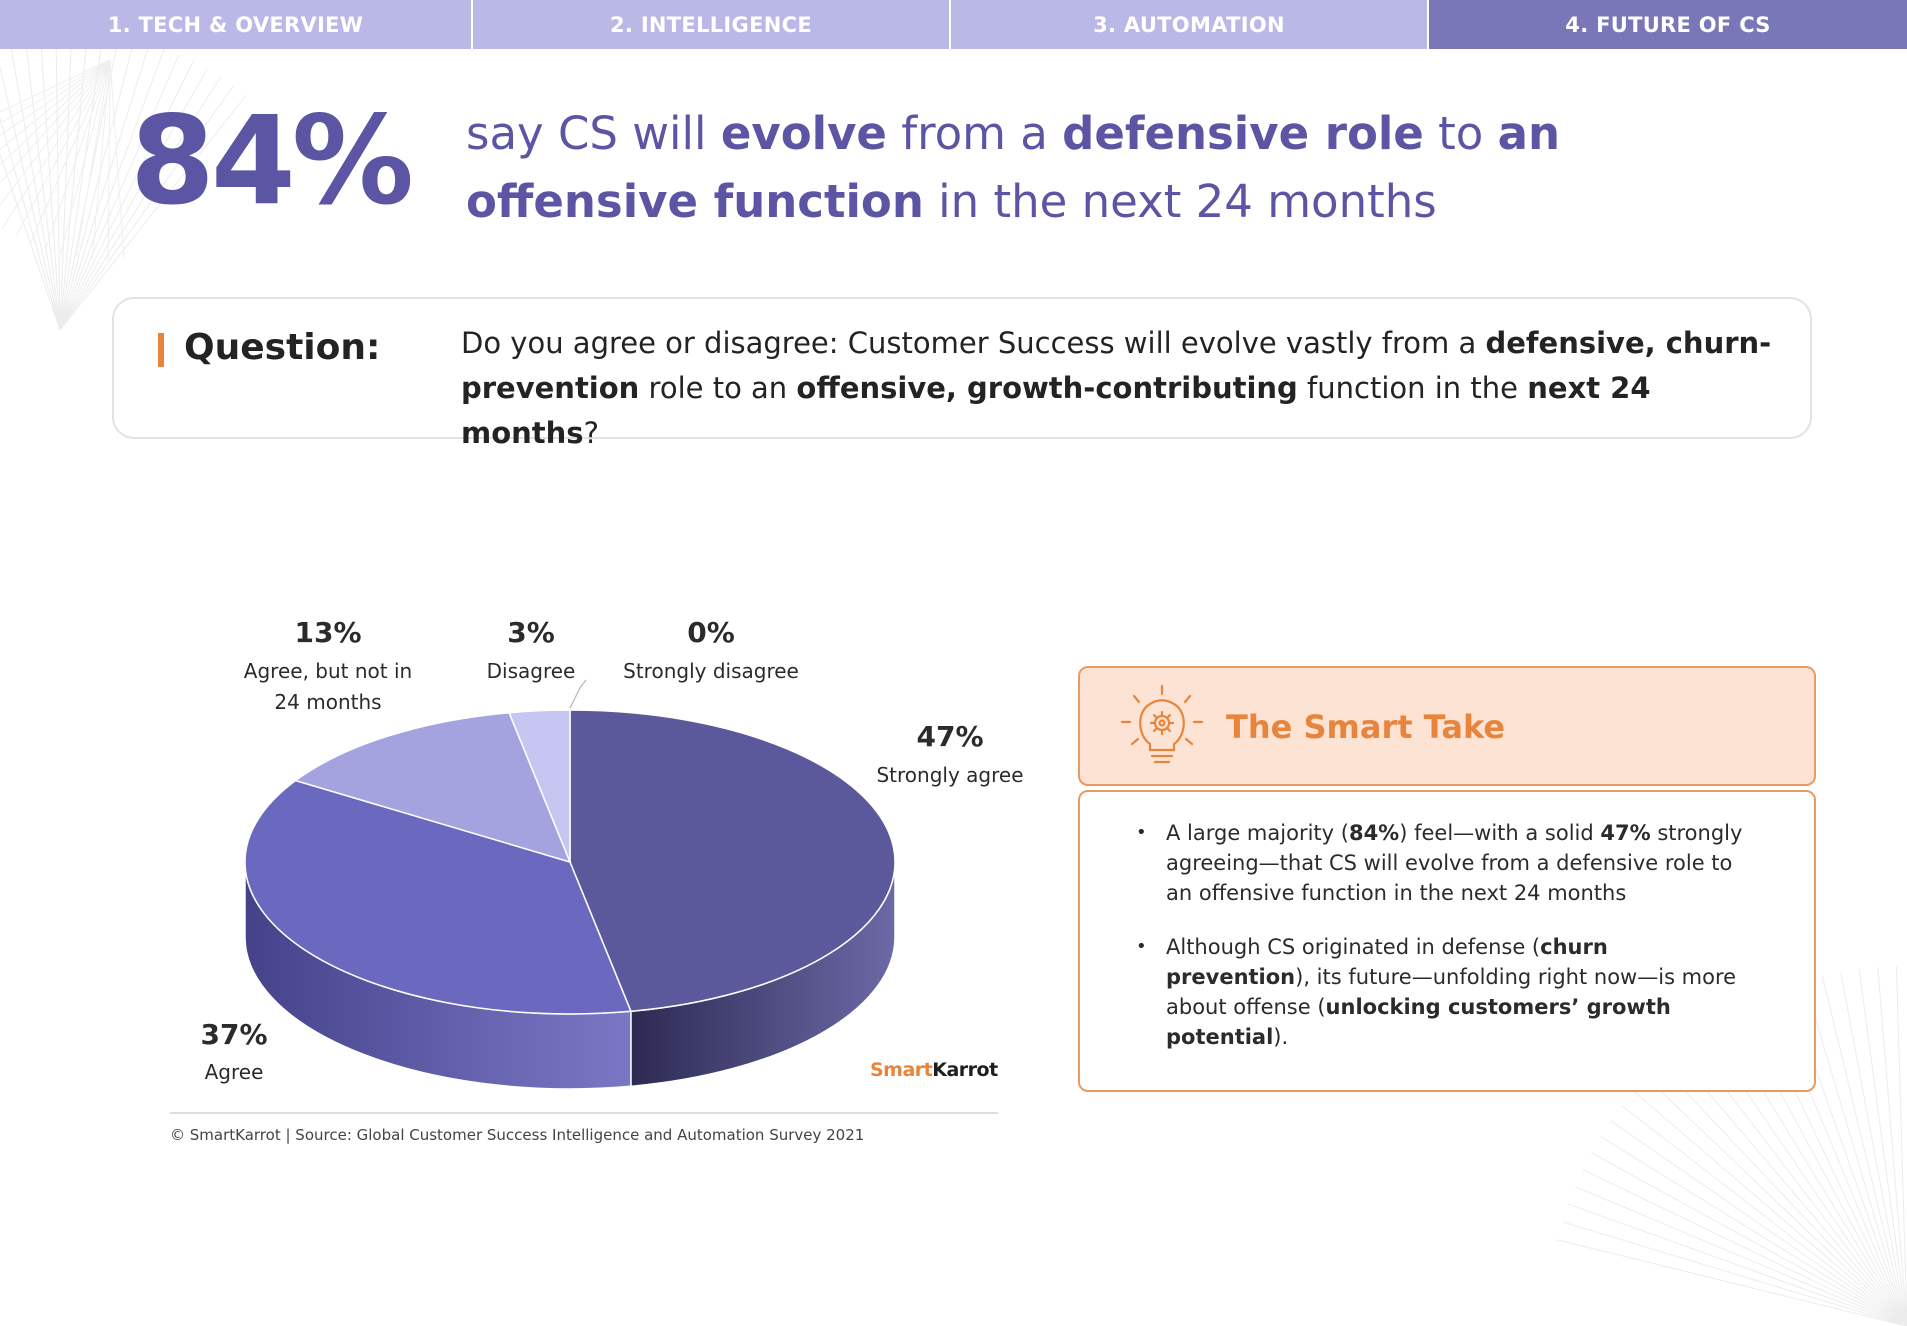 The height and width of the screenshot is (1326, 1907). Describe the element at coordinates (965, 1070) in the screenshot. I see `logo-part-karrot: Karrot` at that location.